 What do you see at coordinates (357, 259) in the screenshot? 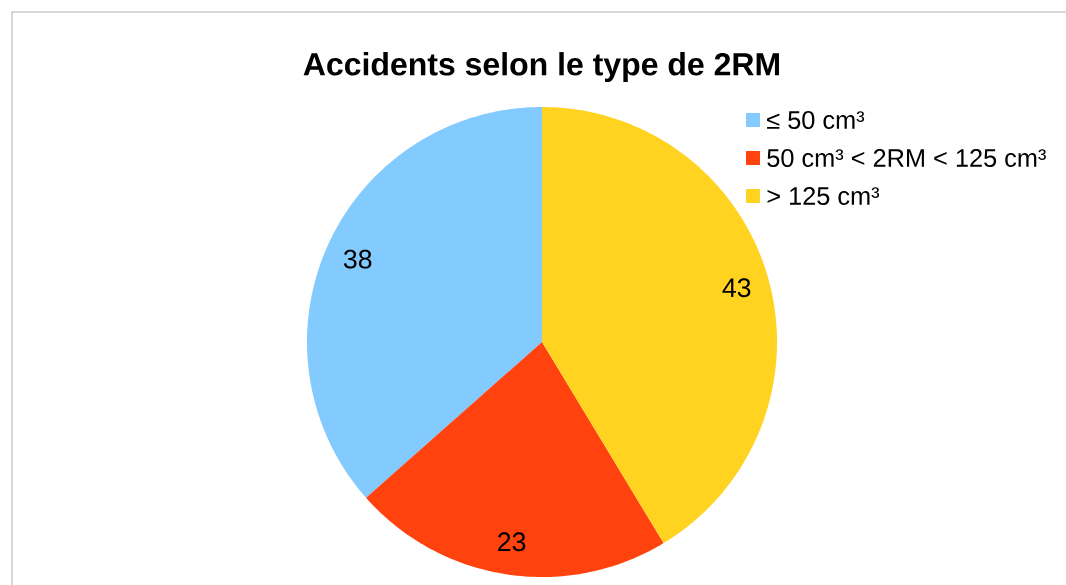
I see `data-label: 38` at bounding box center [357, 259].